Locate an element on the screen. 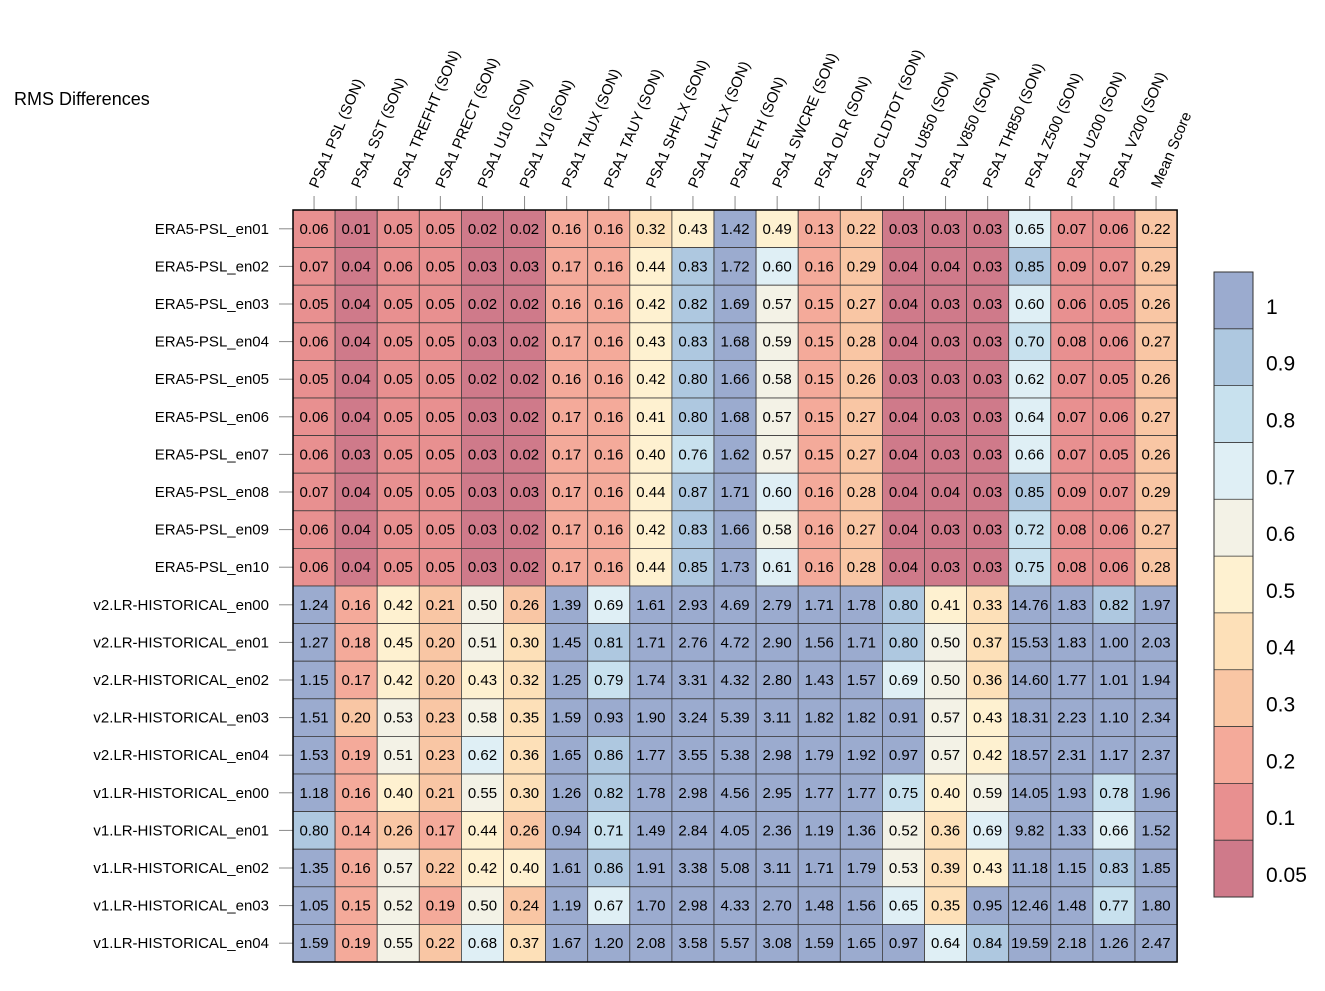 Image resolution: width=1325 pixels, height=991 pixels. cell-value: 0.17 is located at coordinates (356, 680).